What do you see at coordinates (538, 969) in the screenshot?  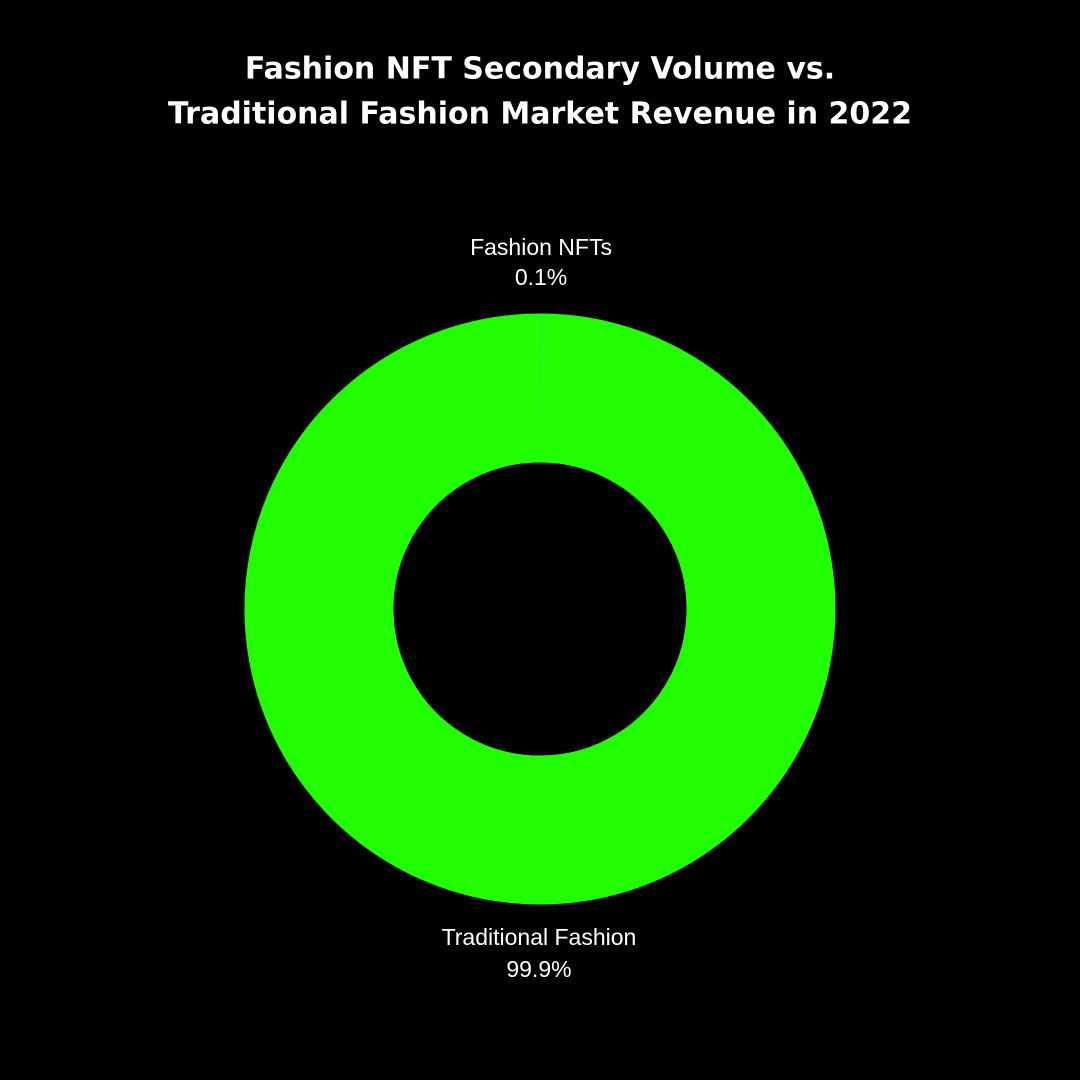 I see `slice-value-label: 99.9%` at bounding box center [538, 969].